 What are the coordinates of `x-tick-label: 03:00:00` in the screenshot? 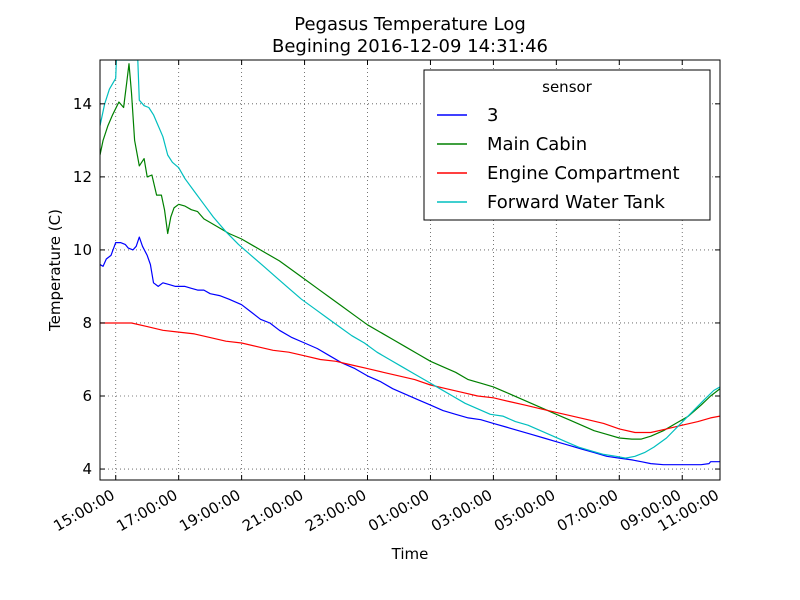 It's located at (461, 510).